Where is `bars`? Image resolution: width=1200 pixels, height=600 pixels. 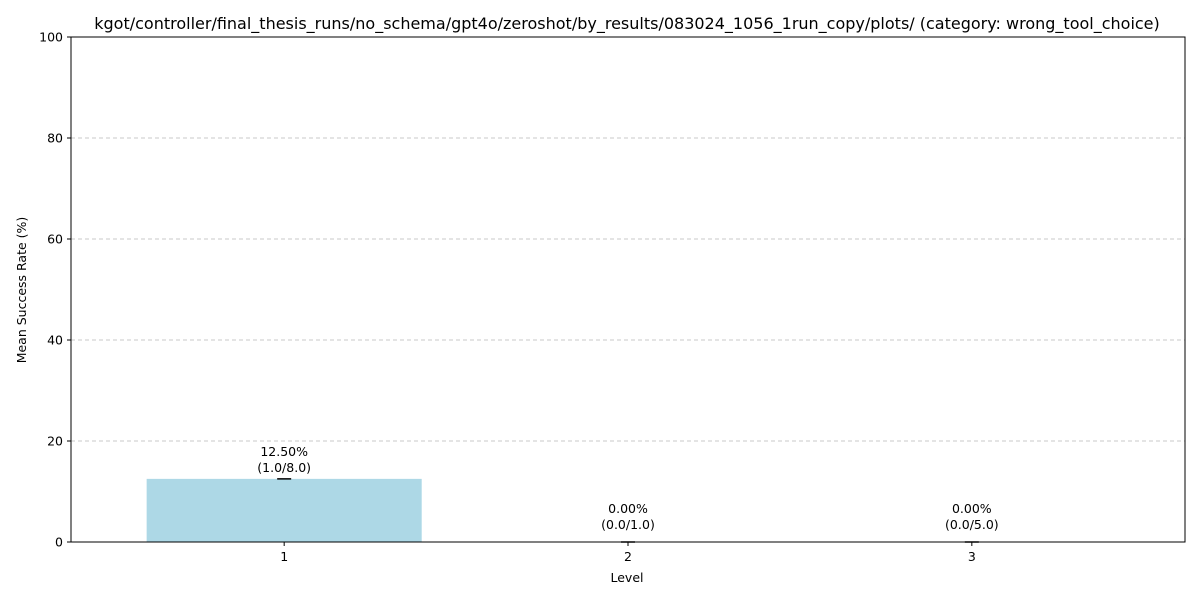 bars is located at coordinates (284, 510).